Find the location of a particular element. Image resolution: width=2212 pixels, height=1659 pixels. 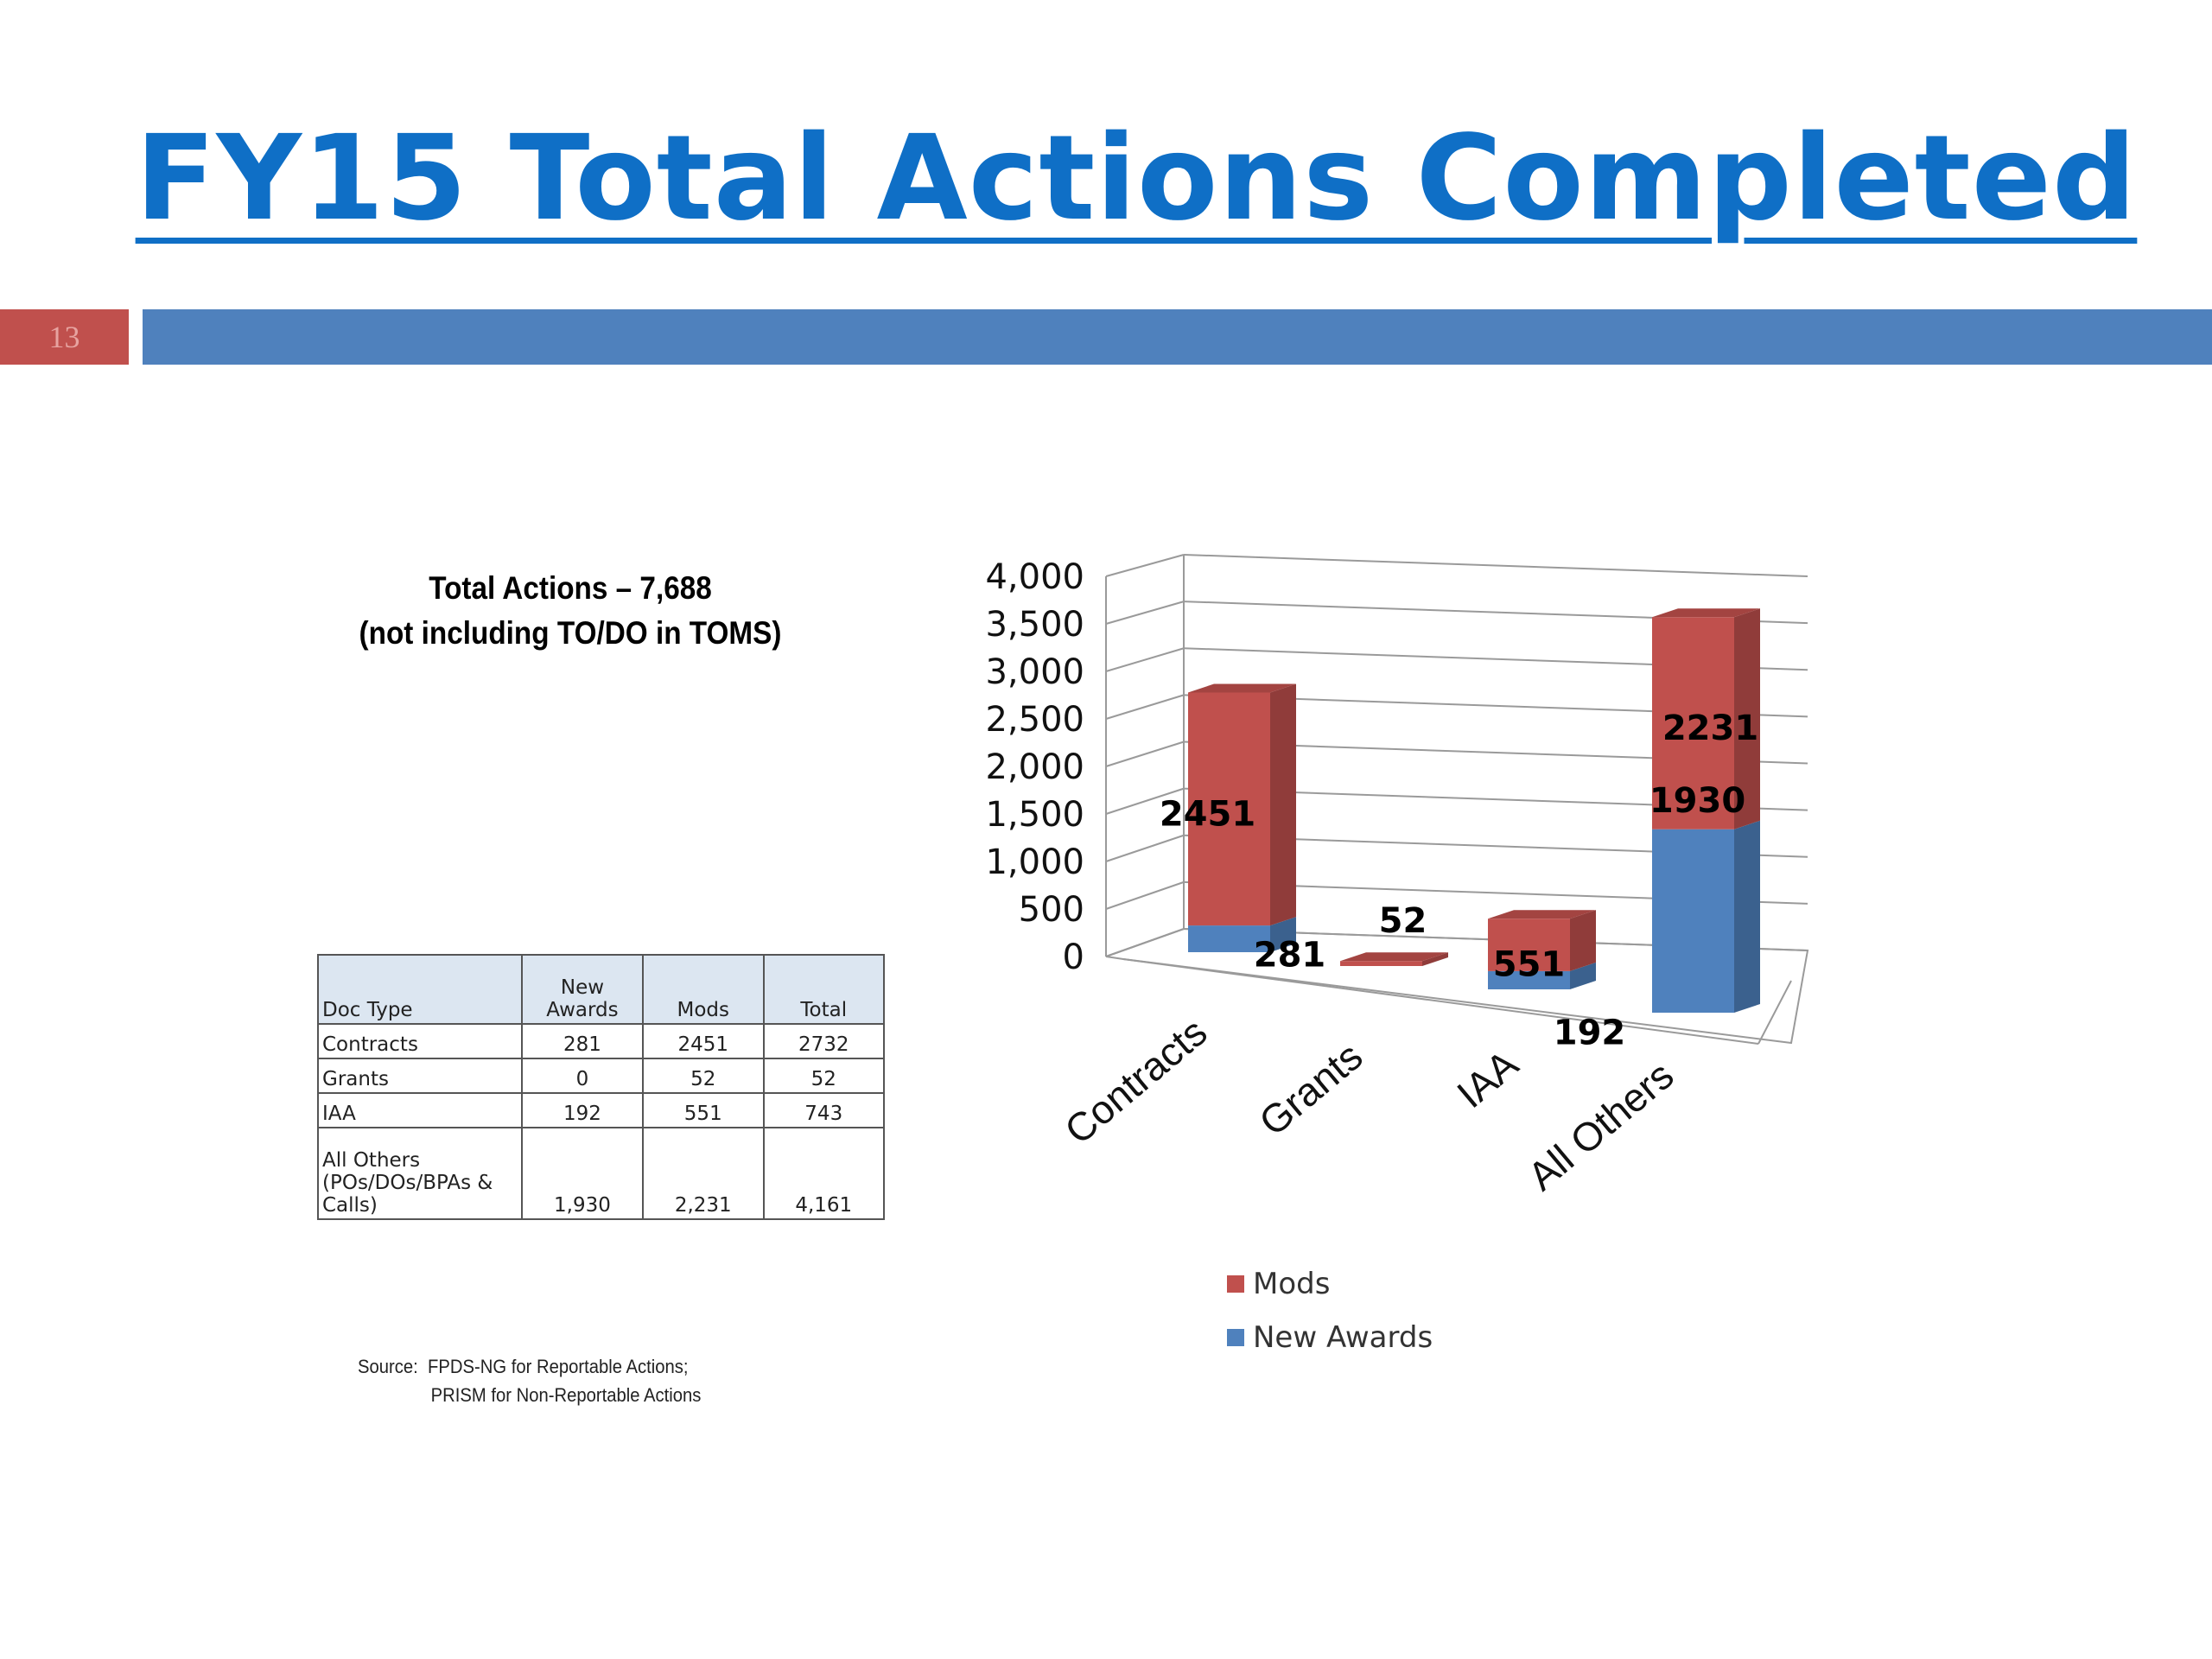

table-cell: All Others (POs/DOs/BPAs & Calls) is located at coordinates (420, 1173).